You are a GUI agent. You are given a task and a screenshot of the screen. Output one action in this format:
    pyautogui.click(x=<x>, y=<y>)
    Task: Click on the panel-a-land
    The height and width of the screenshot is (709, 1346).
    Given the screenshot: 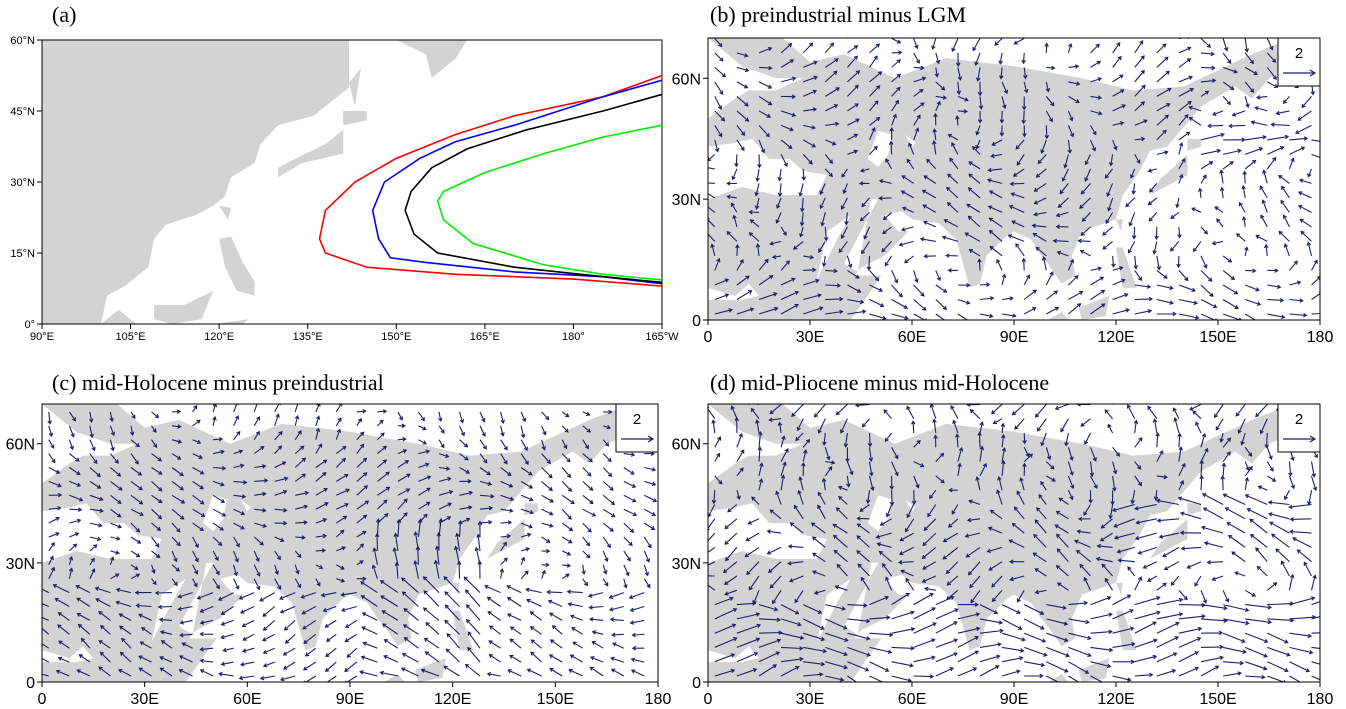 What is the action you would take?
    pyautogui.click(x=255, y=182)
    